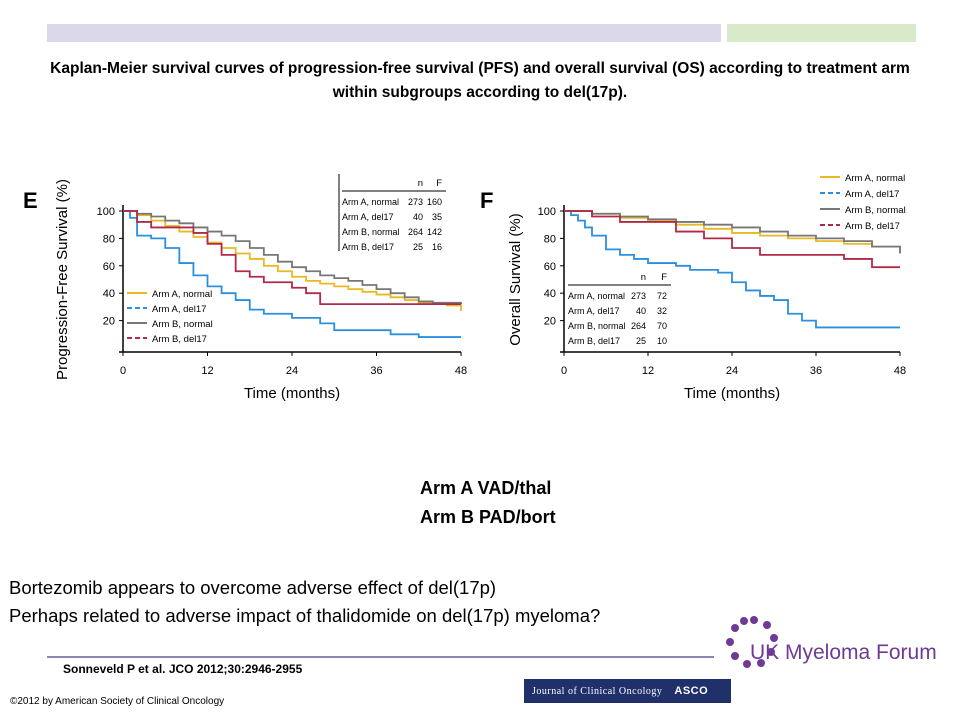 This screenshot has height=720, width=960. Describe the element at coordinates (486, 488) in the screenshot. I see `arm-a-label: Arm A VAD/thal` at that location.